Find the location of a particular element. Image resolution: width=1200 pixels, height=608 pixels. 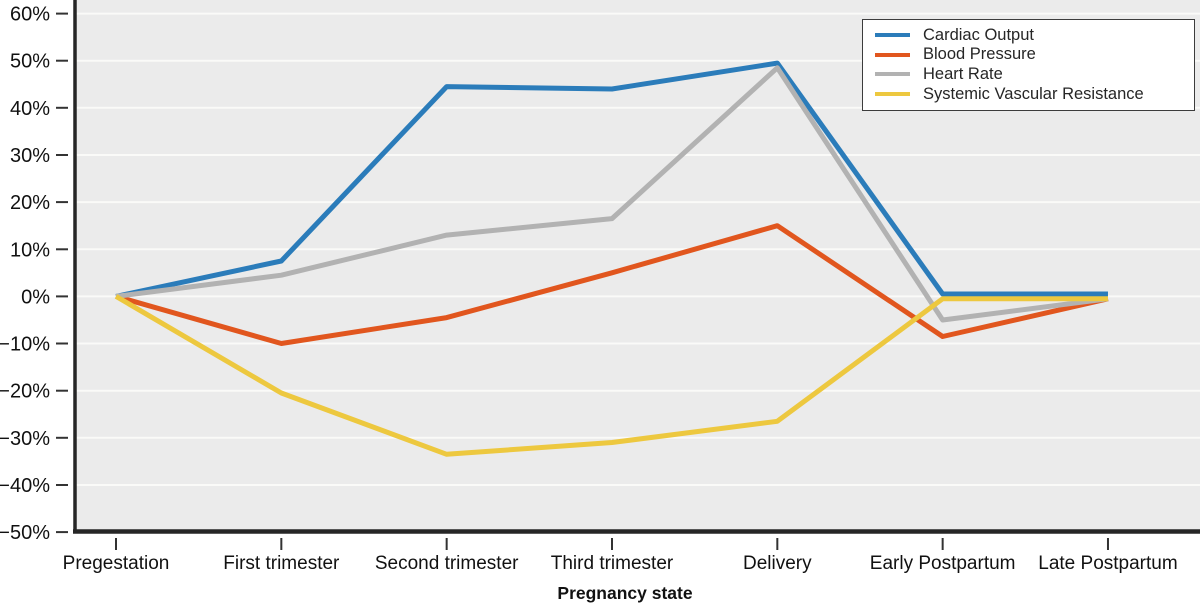

legend-swatch-systemic-vascular-resistance is located at coordinates (892, 94).